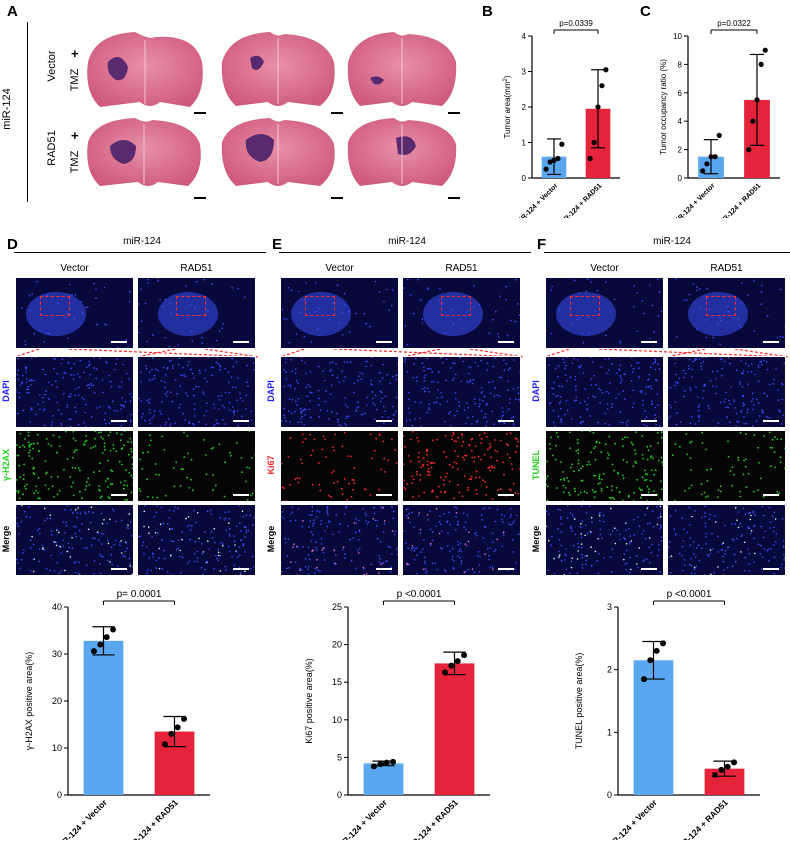 The image size is (790, 845). What do you see at coordinates (29, 701) in the screenshot?
I see `y-axis-label: γ-H2AX positive area(%)` at bounding box center [29, 701].